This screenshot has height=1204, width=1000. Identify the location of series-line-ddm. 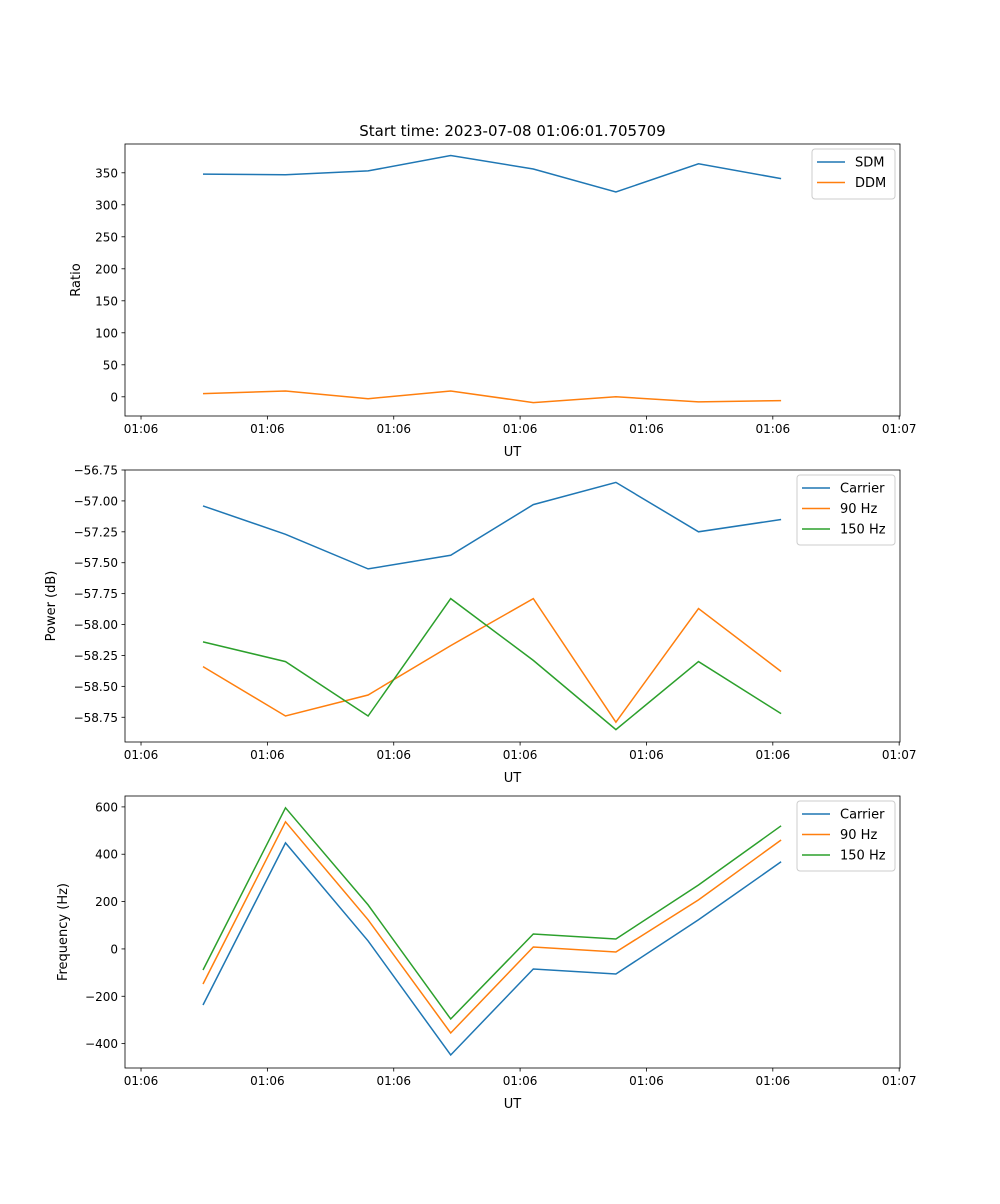
(492, 397).